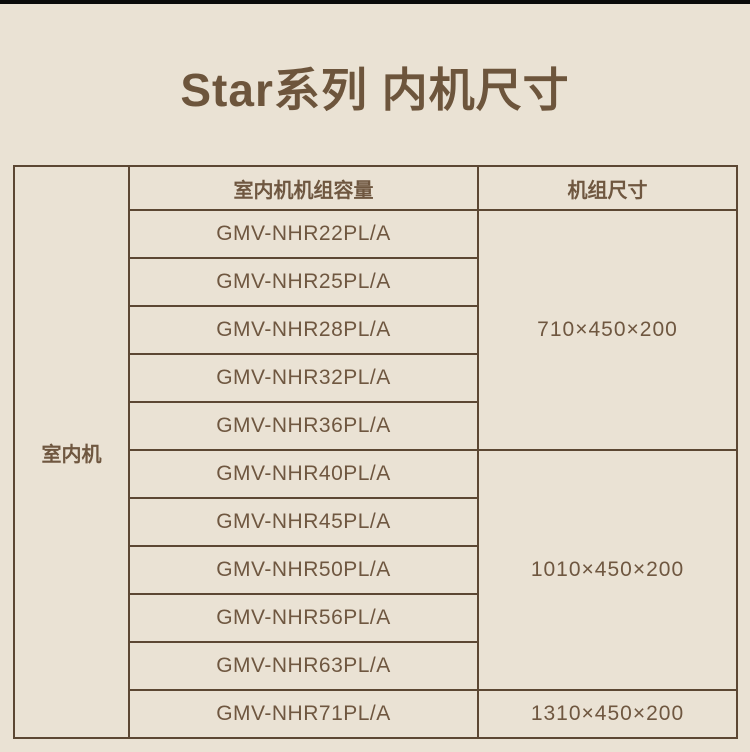  Describe the element at coordinates (607, 188) in the screenshot. I see `size-header-cell: 机组尺寸` at that location.